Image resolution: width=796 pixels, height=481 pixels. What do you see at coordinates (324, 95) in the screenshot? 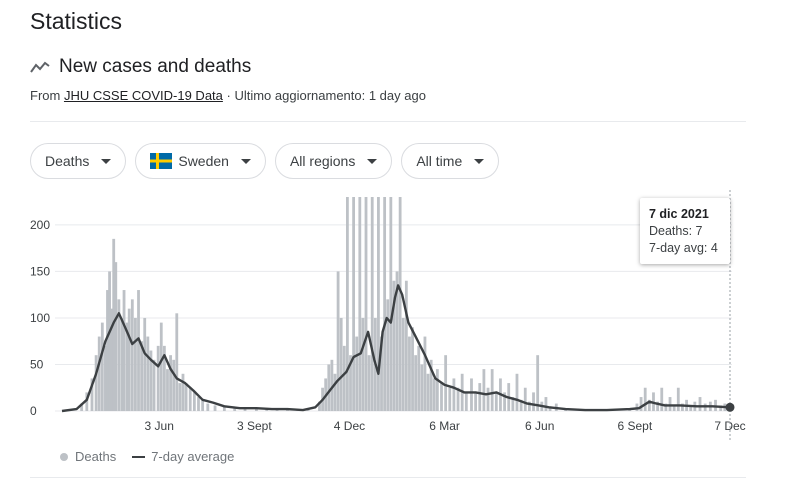
I see `updated-text: · Ultimo aggiornamento: 1 day ago` at bounding box center [324, 95].